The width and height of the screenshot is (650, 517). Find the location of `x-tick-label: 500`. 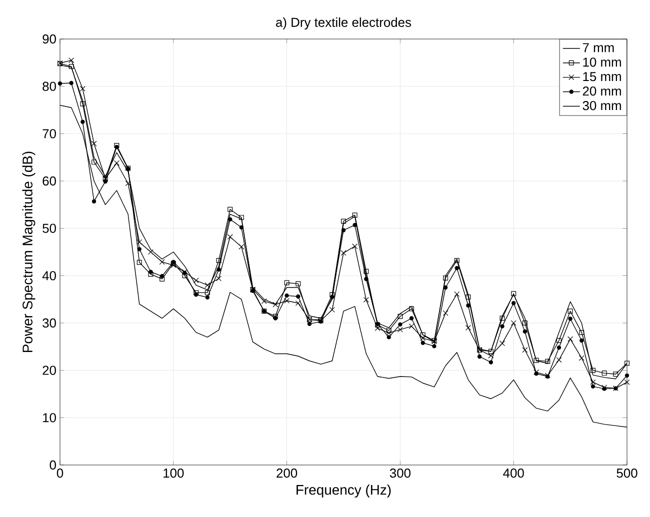

x-tick-label: 500 is located at coordinates (627, 473).